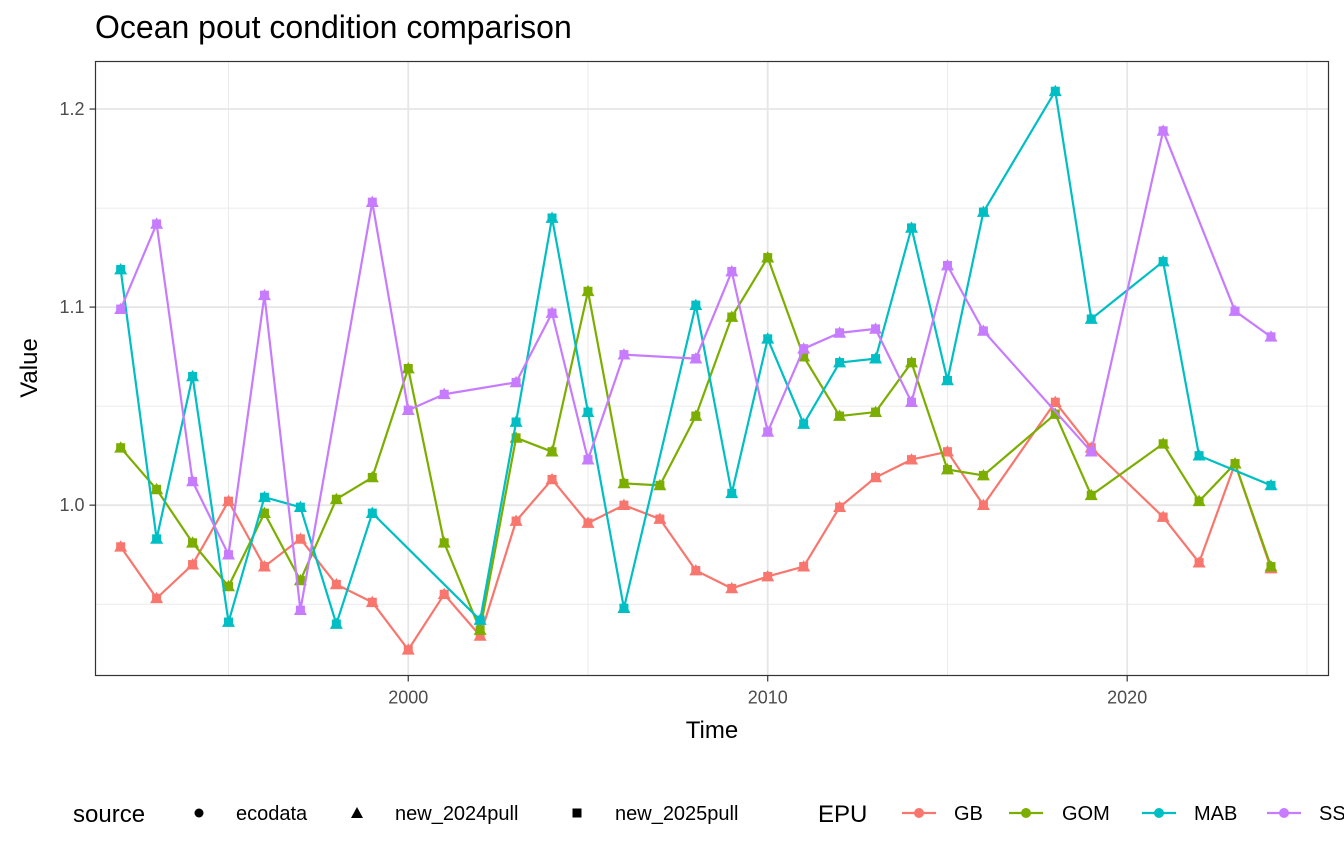  I want to click on x-tick-label: 2000, so click(408, 698).